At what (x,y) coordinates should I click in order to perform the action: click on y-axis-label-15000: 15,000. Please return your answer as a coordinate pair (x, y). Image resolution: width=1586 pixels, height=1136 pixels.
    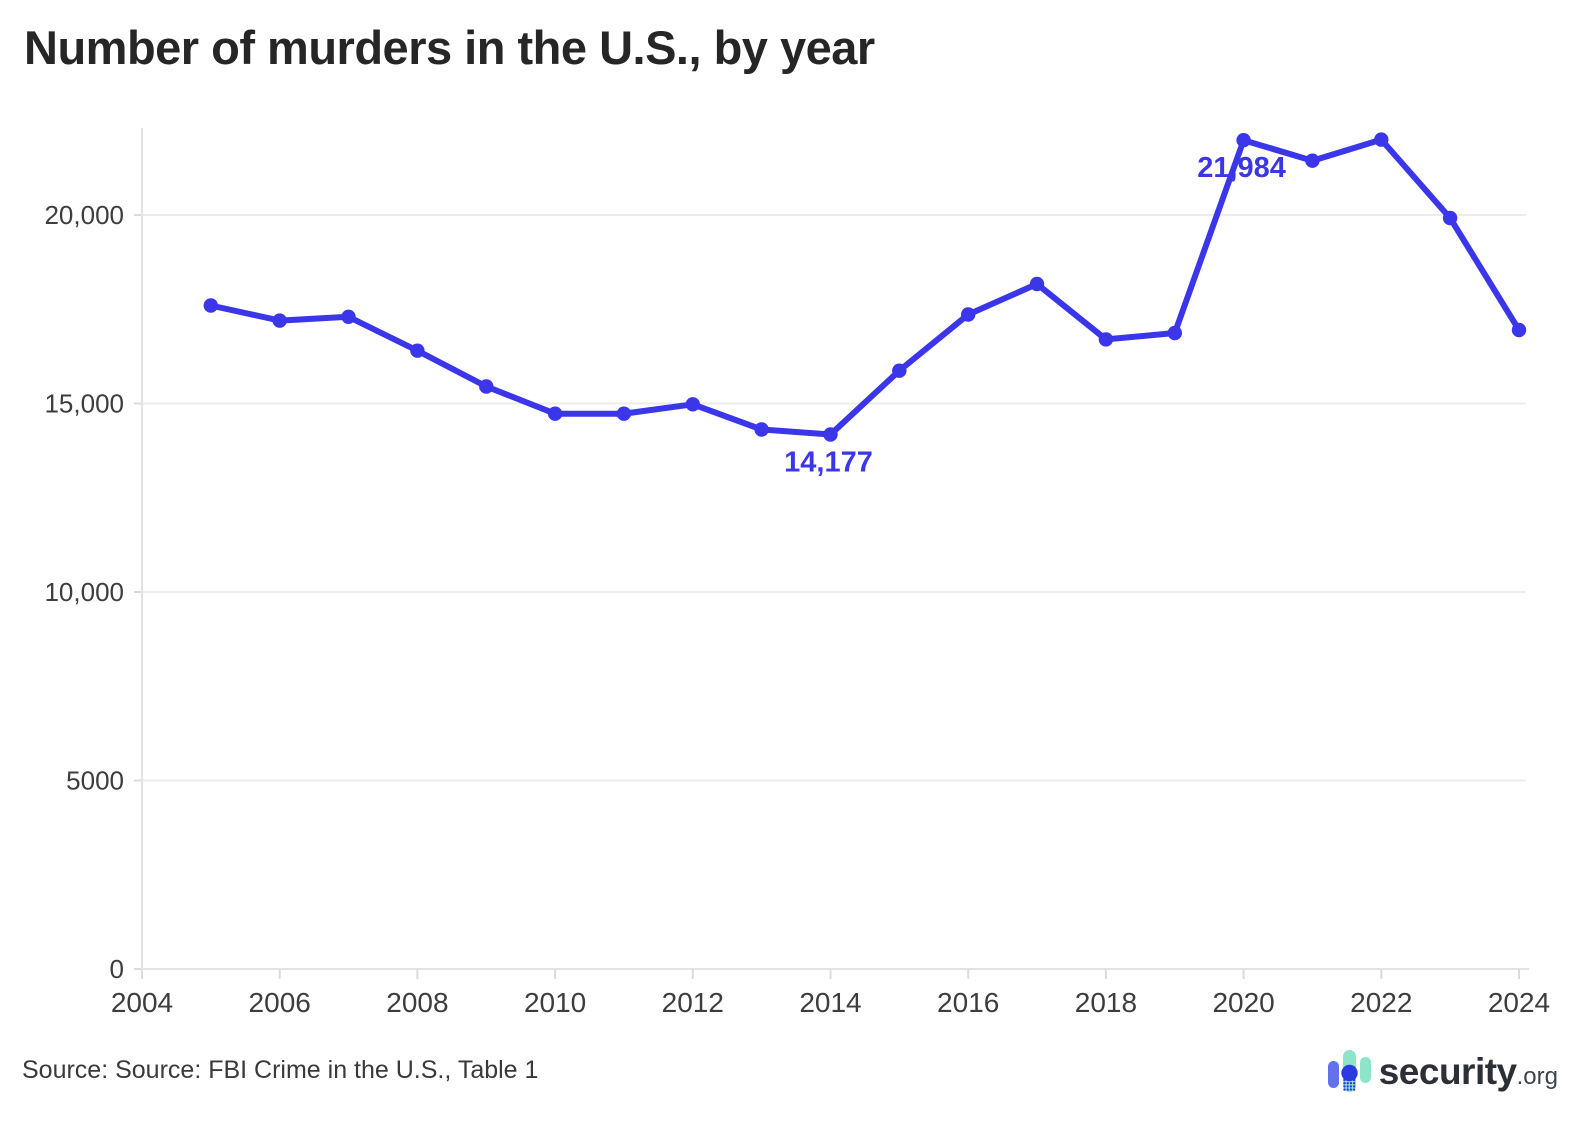
    Looking at the image, I should click on (84, 404).